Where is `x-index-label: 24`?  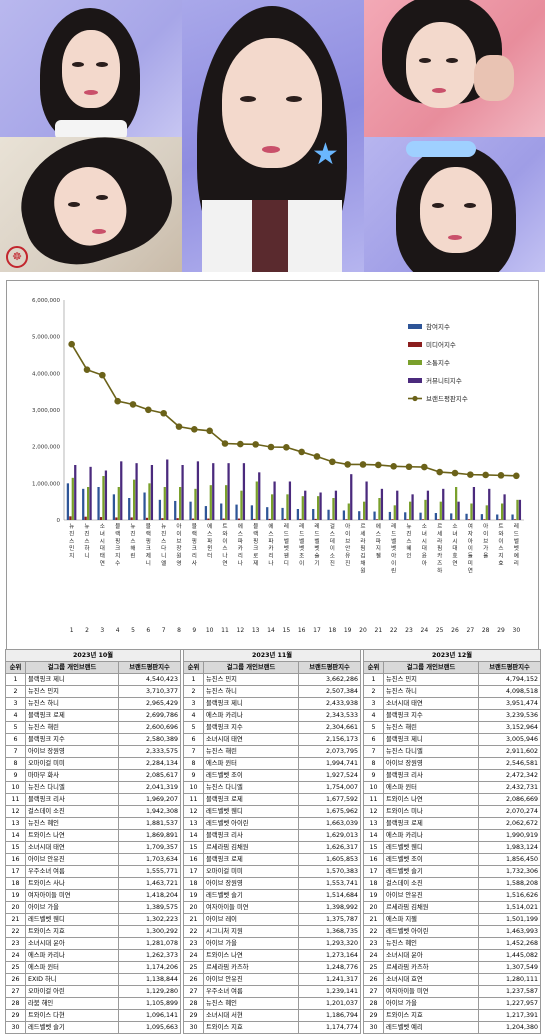
x-index-label: 24 is located at coordinates (425, 630).